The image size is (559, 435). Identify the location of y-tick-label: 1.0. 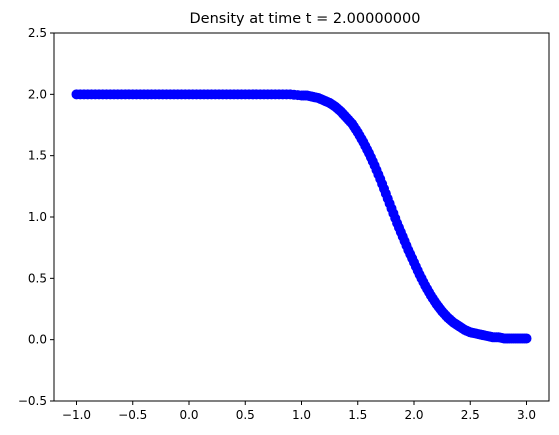
(37, 217).